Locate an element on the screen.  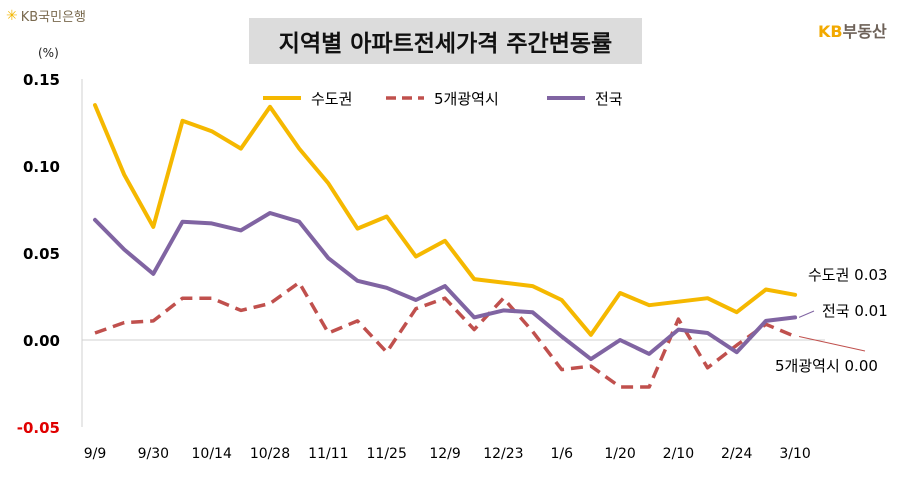
x-tick-label: 11/11 is located at coordinates (328, 454).